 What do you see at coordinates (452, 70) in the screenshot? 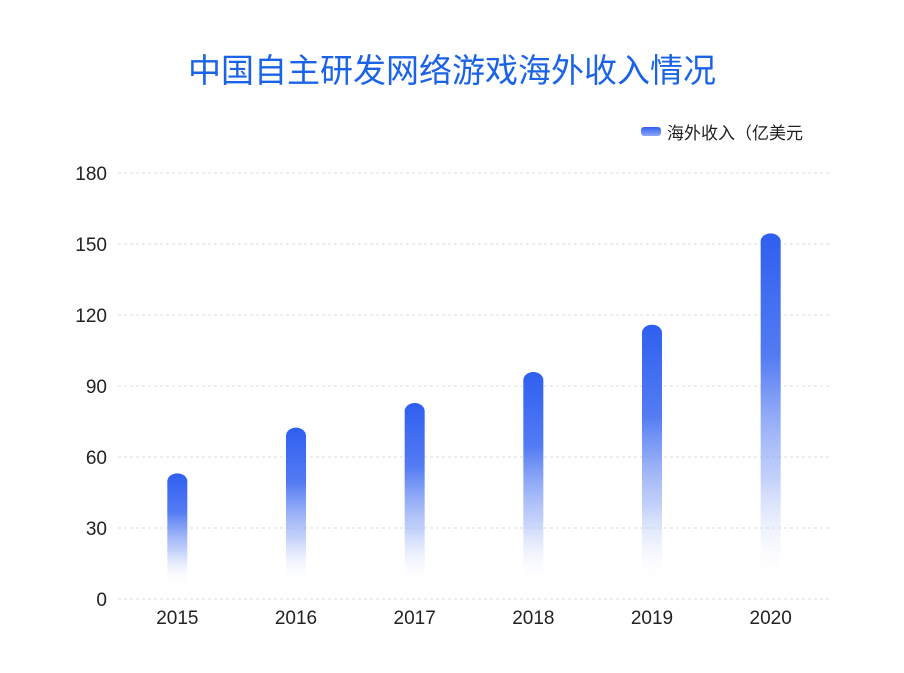
I see `chart-title: 中国自主研发网络游戏海外收入情况` at bounding box center [452, 70].